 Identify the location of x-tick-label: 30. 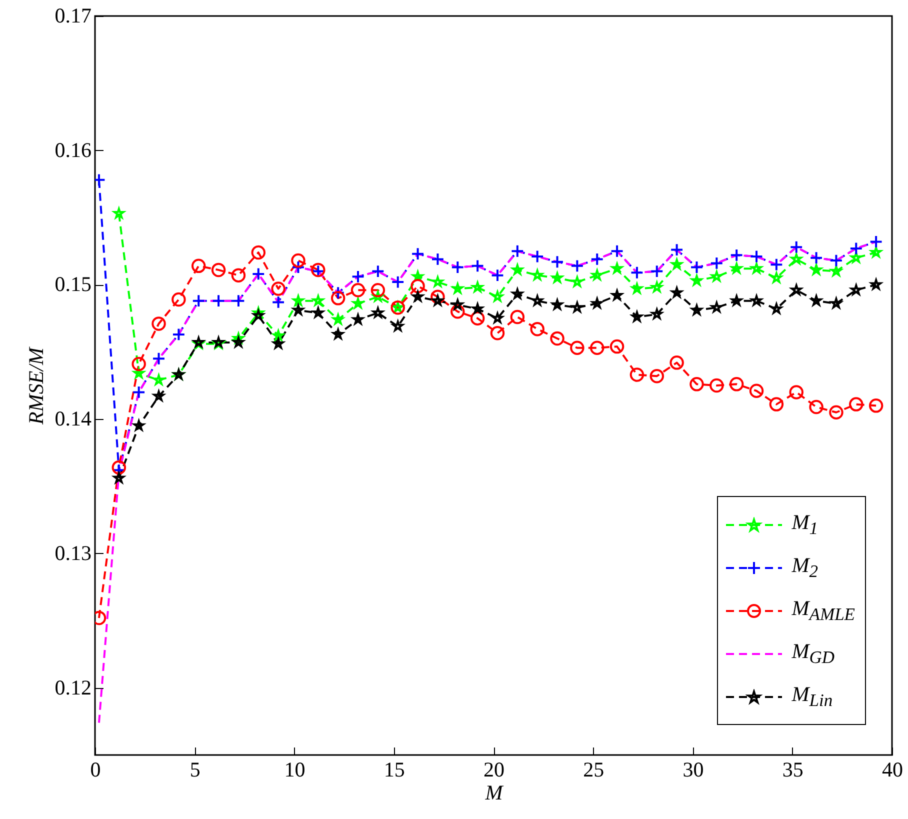
(693, 770).